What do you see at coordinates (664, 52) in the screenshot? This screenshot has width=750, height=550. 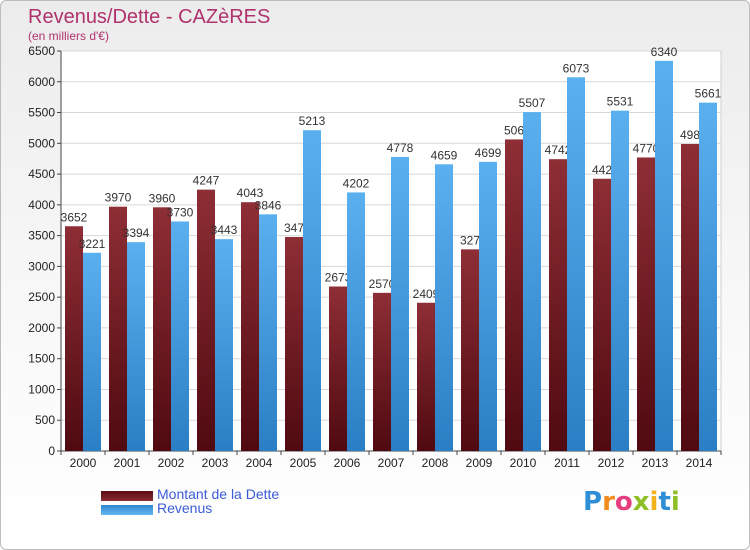 I see `data-label-revenus: 6340` at bounding box center [664, 52].